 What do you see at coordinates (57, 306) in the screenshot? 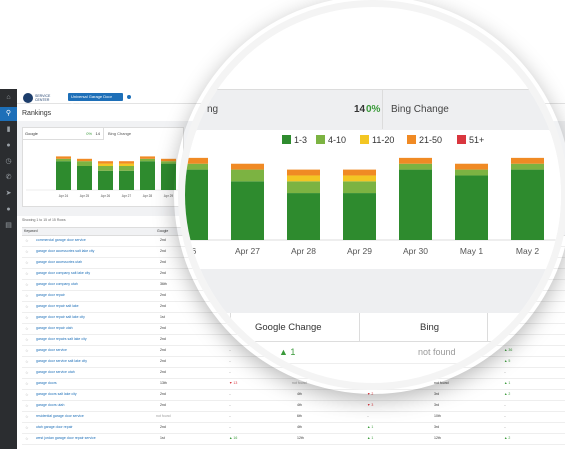
I see `keyword-link: garage door repair salt lake` at bounding box center [57, 306].